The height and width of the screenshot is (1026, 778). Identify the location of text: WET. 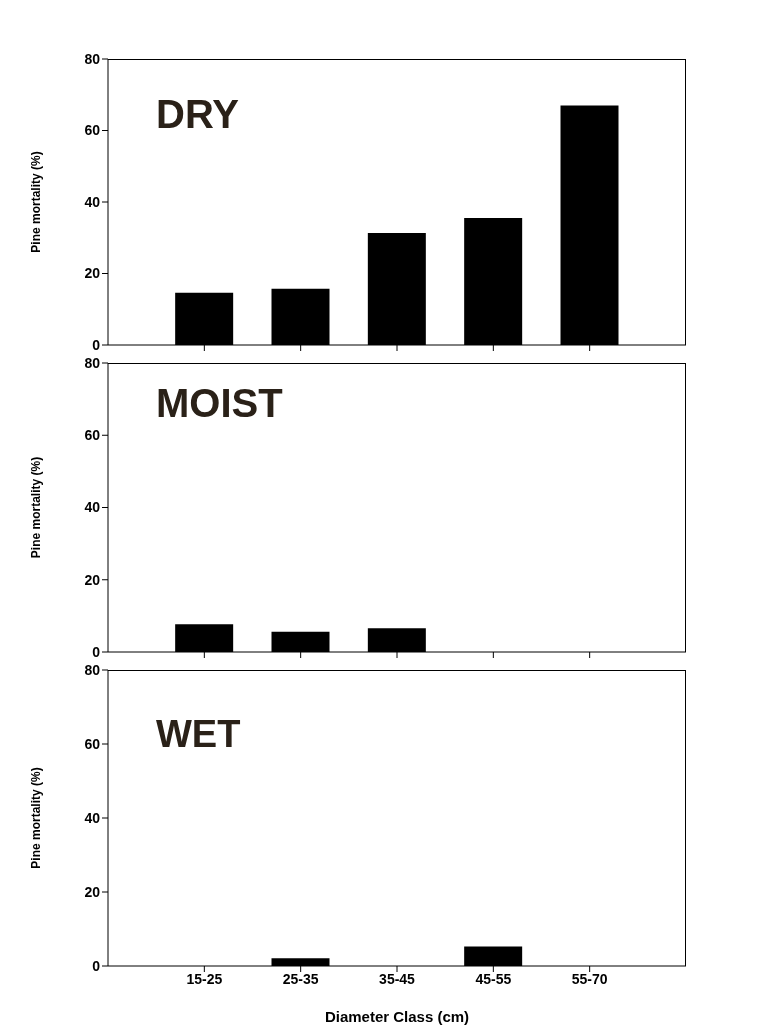
(198, 734).